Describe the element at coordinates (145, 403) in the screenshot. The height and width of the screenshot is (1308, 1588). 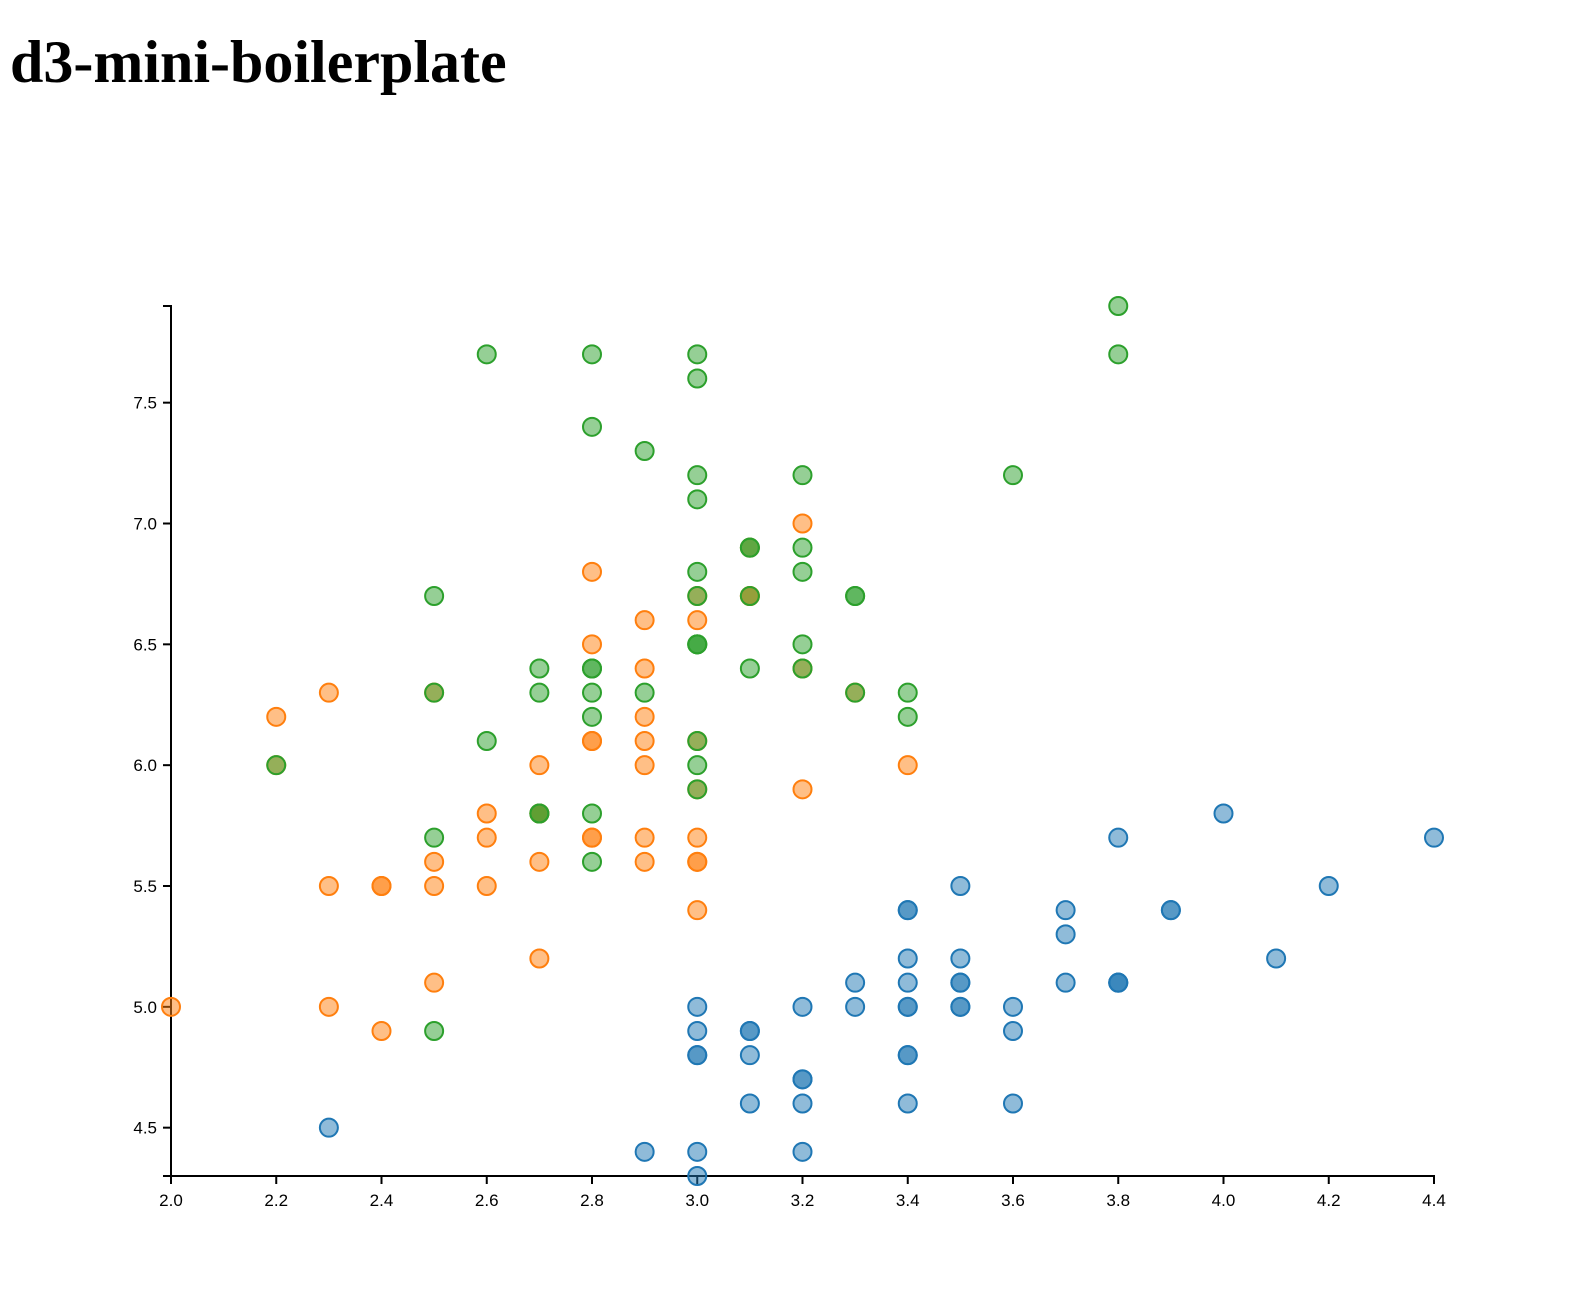
I see `y-tick-label: 7.5` at that location.